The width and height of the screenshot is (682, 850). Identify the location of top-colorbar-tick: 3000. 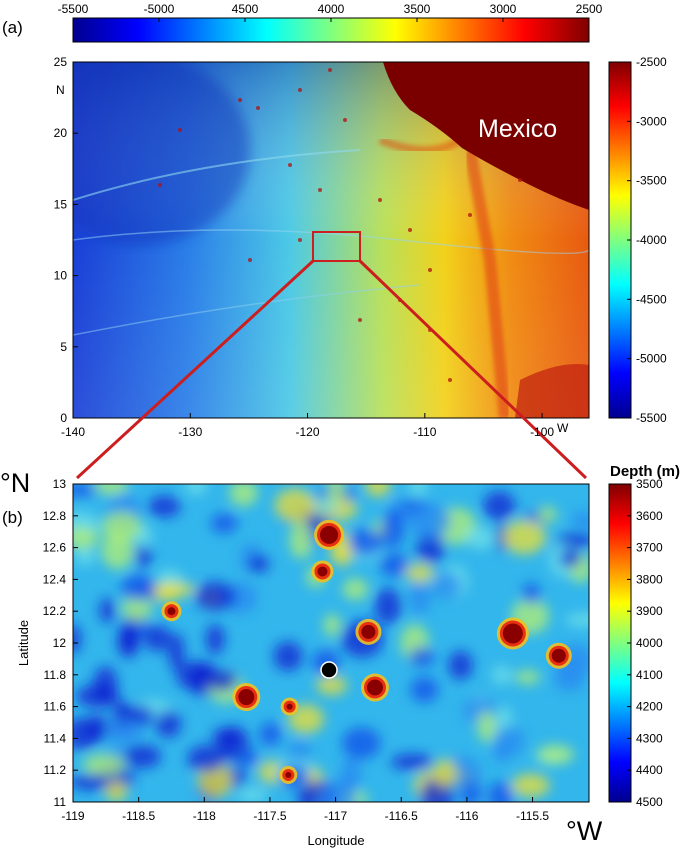
(503, 9).